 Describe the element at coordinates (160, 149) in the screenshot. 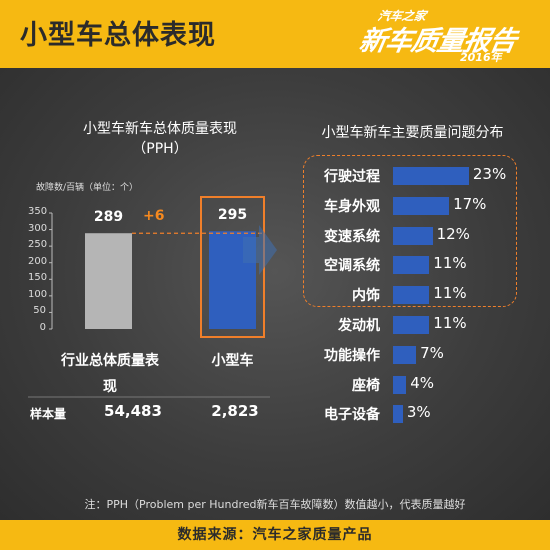

I see `left-chart-subtitle: （PPH）` at that location.